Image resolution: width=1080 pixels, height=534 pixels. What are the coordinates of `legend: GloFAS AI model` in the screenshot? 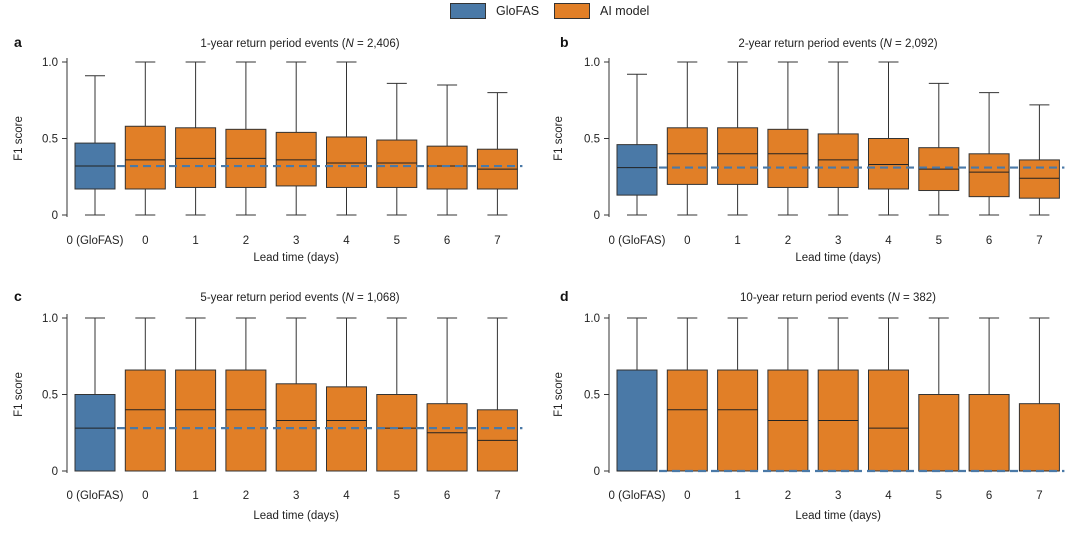 It's located at (540, 13).